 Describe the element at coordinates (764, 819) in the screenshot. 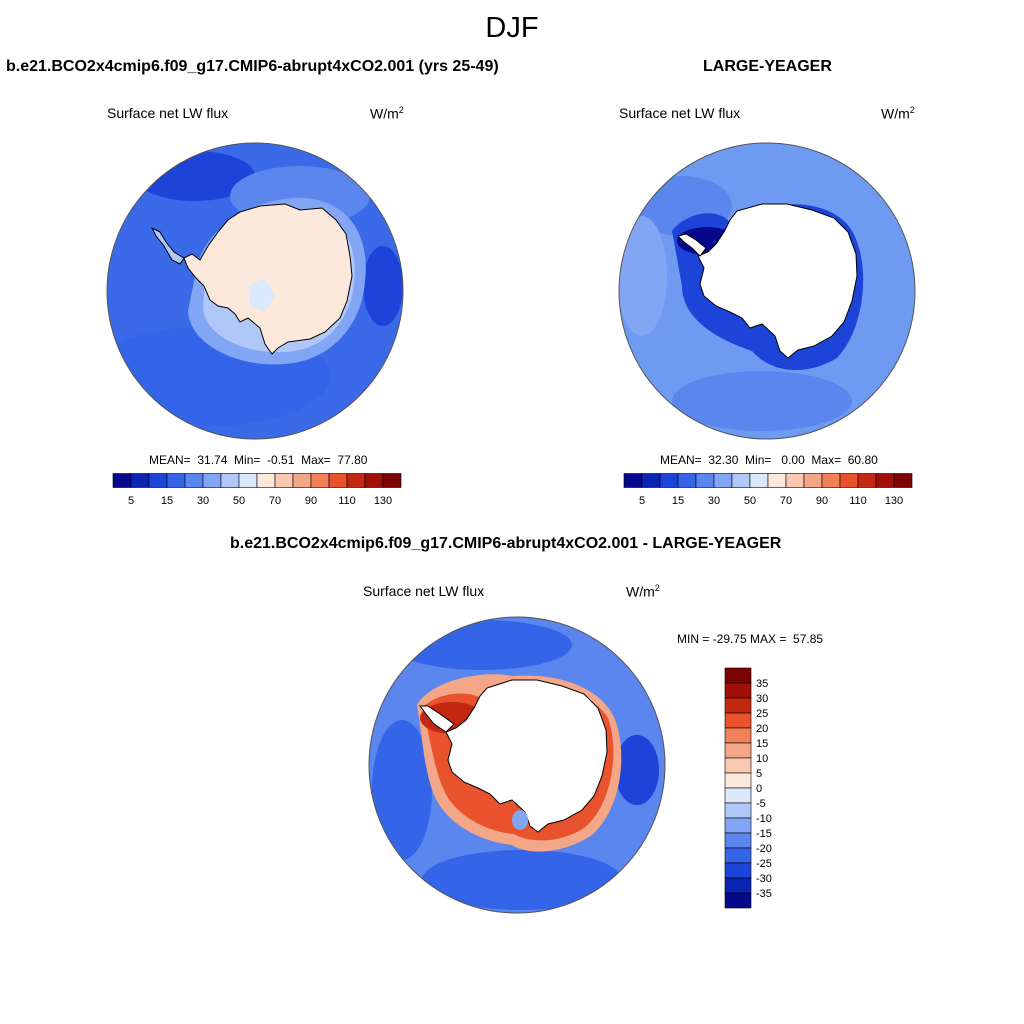

I see `colorbar-label: -10` at that location.